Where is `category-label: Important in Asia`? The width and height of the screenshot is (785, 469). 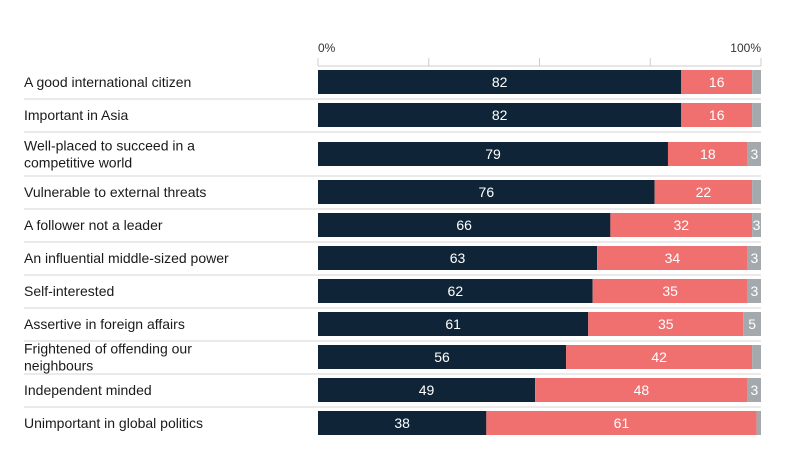
category-label: Important in Asia is located at coordinates (76, 115).